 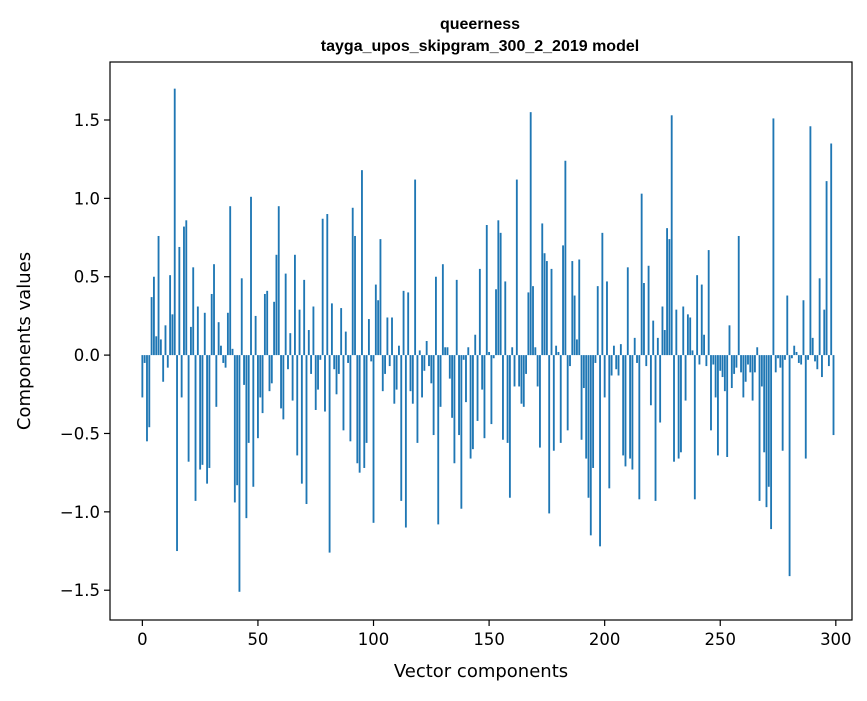 I want to click on y-tick-label: −1.0, so click(x=80, y=512).